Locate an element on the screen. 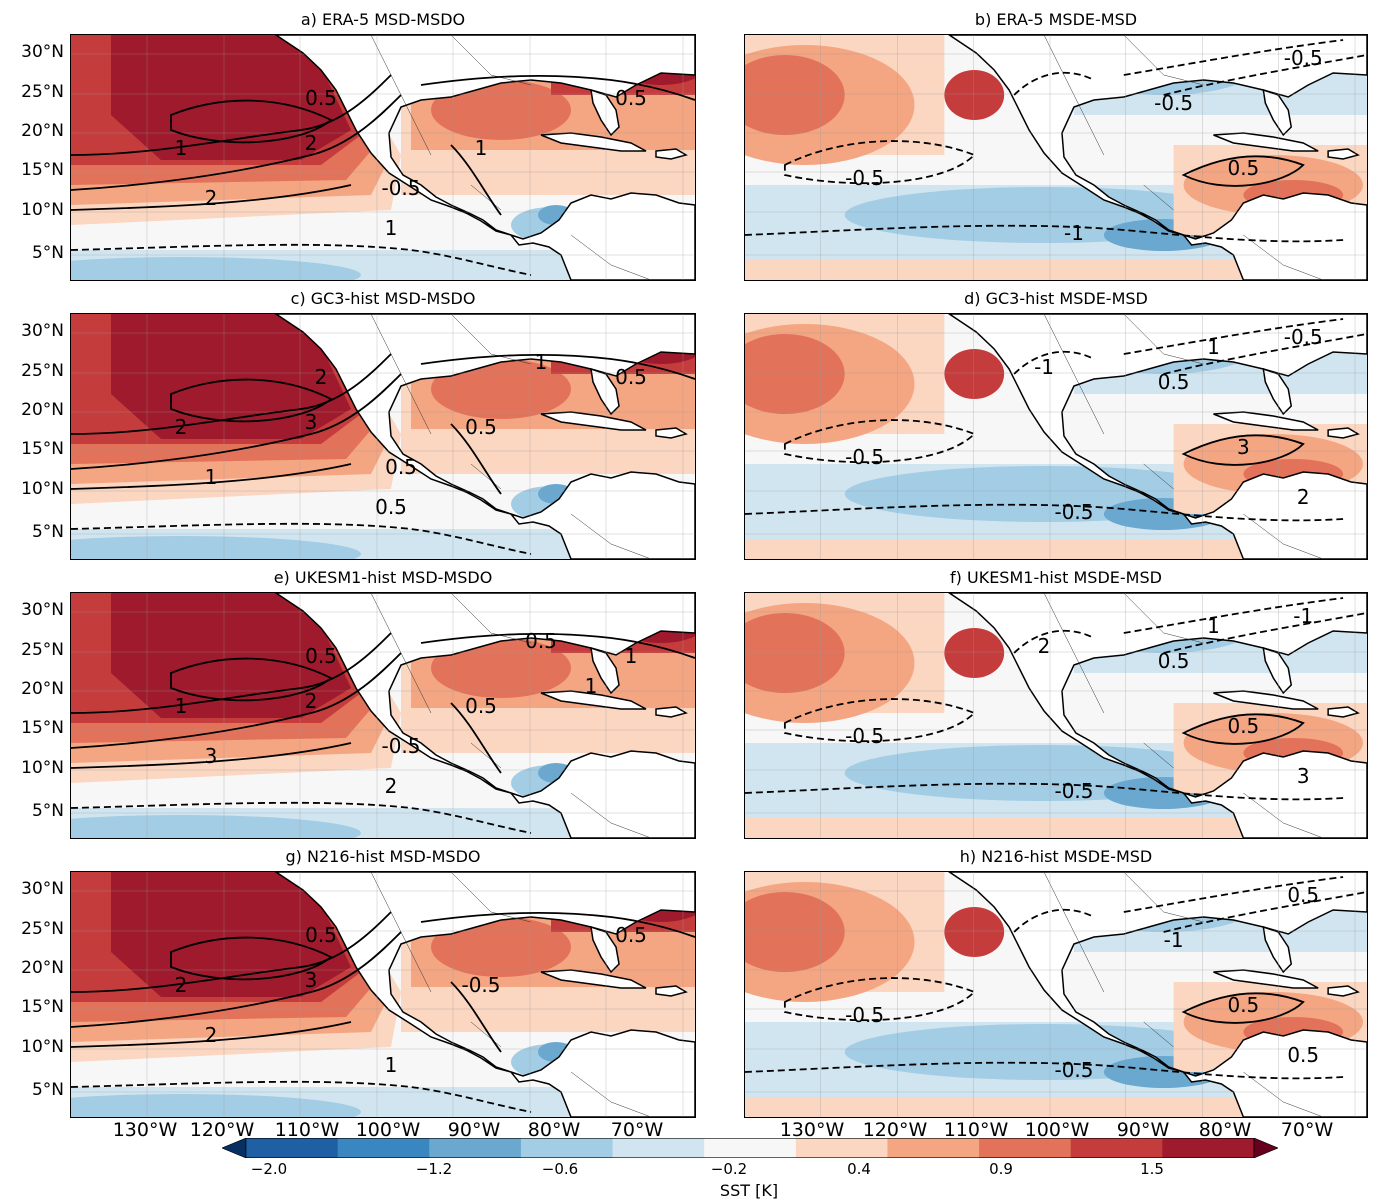 The width and height of the screenshot is (1400, 1200). panel-title-b: b) ERA-5 MSDE-MSD is located at coordinates (1056, 19).